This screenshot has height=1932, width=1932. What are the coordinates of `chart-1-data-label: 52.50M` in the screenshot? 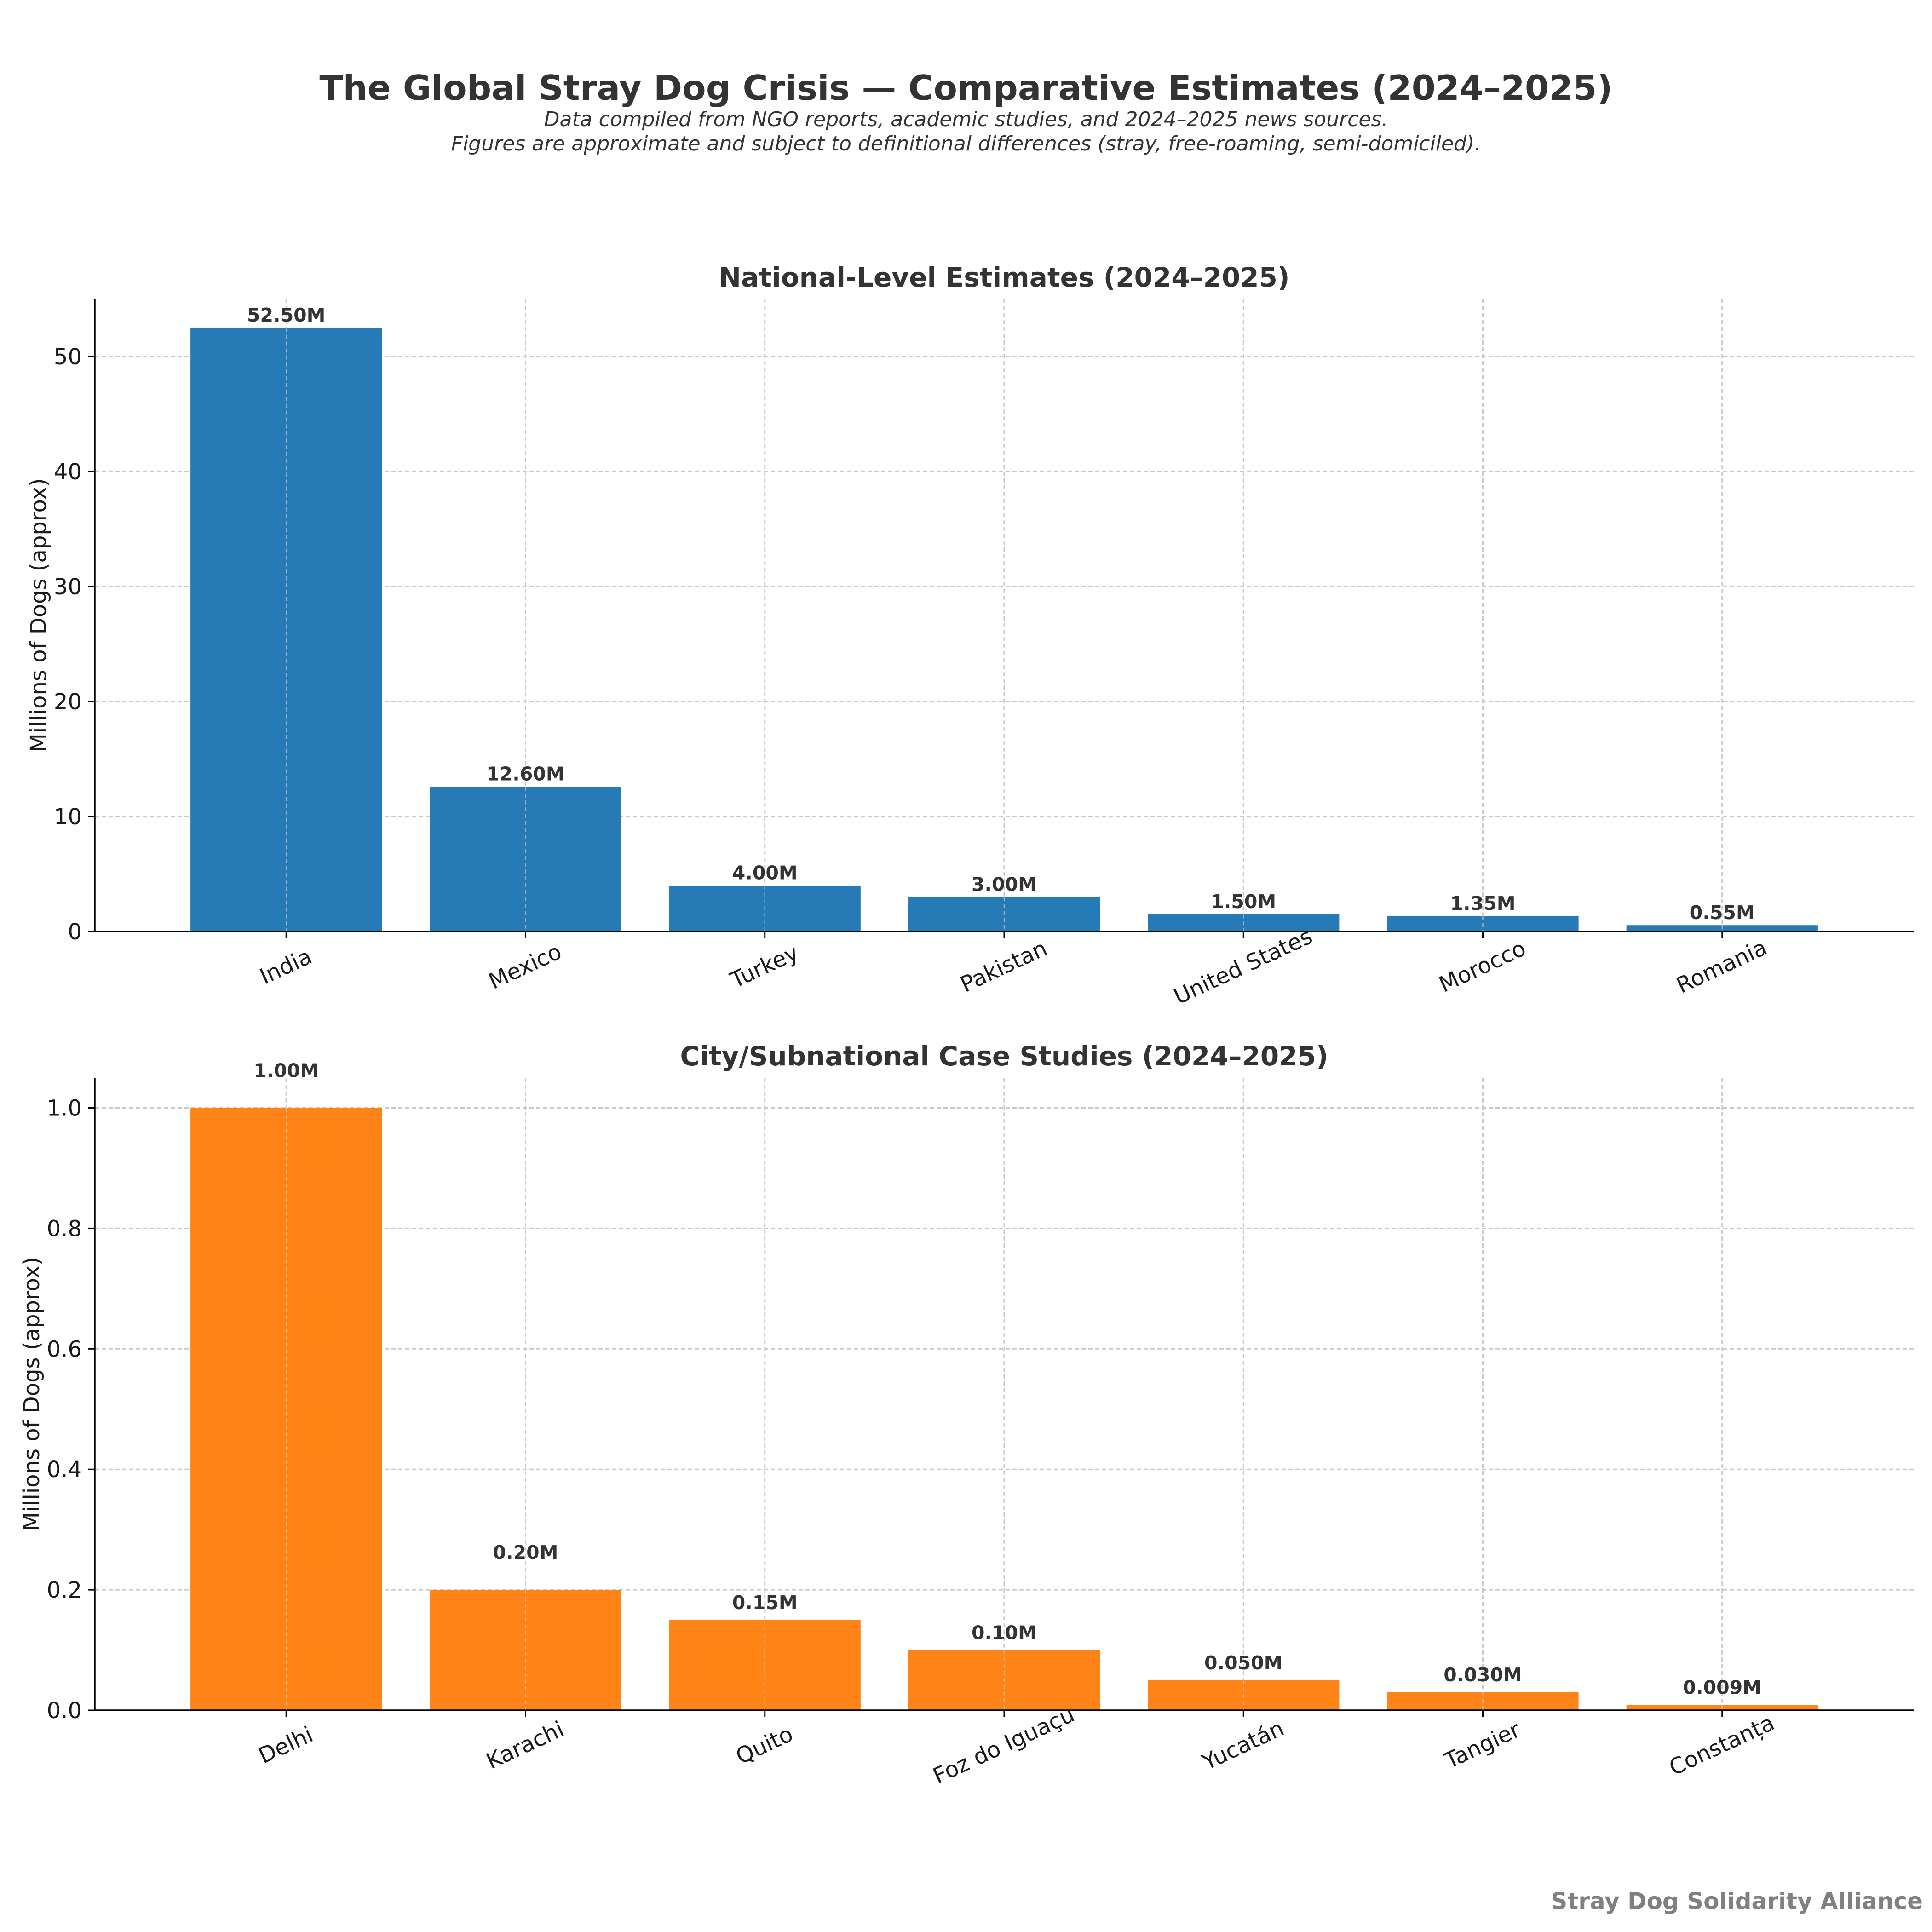 It's located at (286, 315).